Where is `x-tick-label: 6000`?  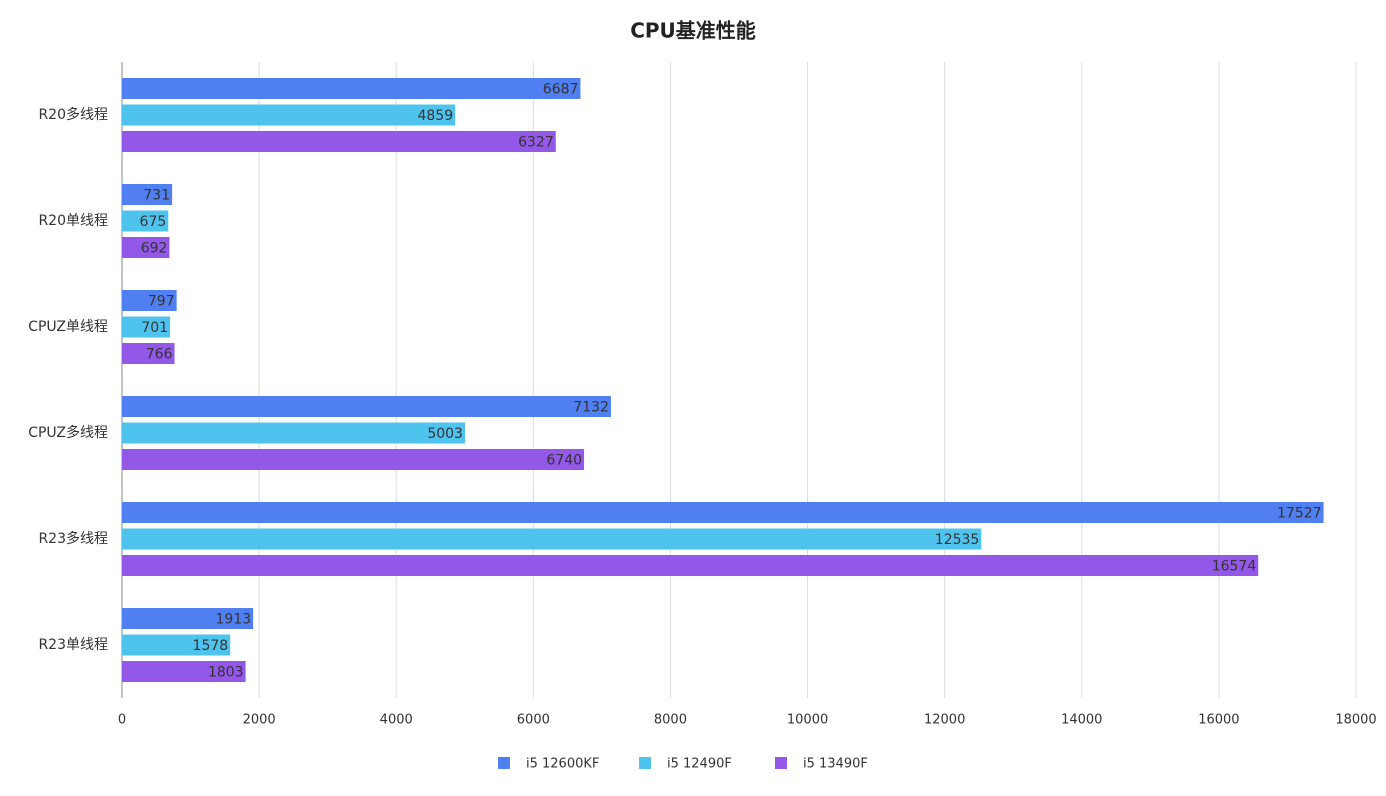
x-tick-label: 6000 is located at coordinates (533, 720).